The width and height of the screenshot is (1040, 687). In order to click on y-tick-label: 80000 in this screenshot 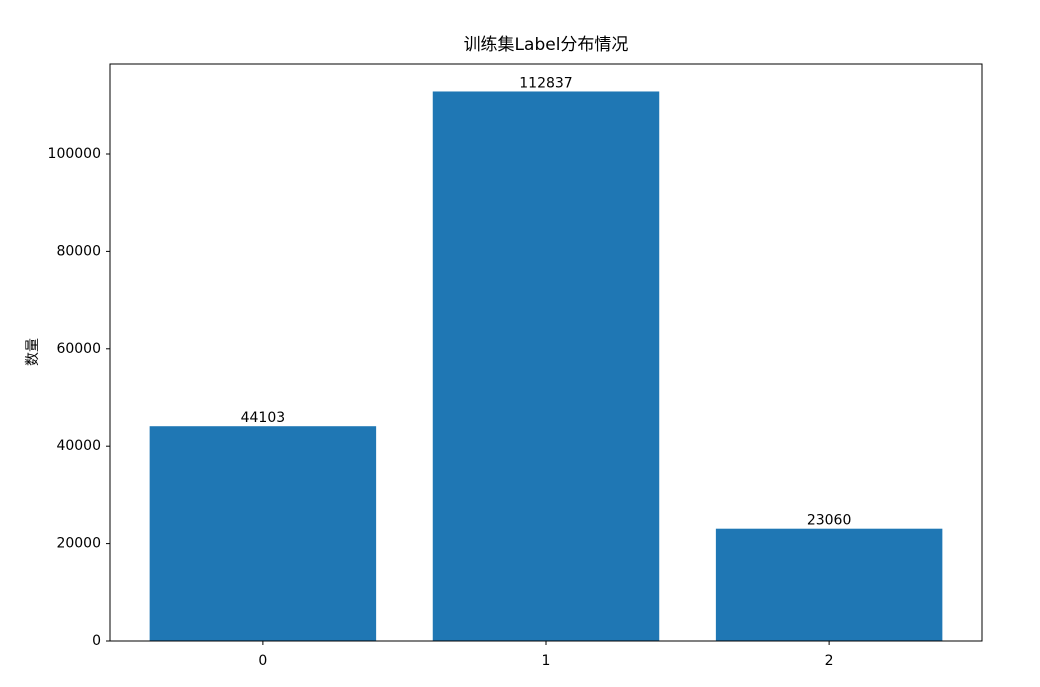, I will do `click(78, 251)`.